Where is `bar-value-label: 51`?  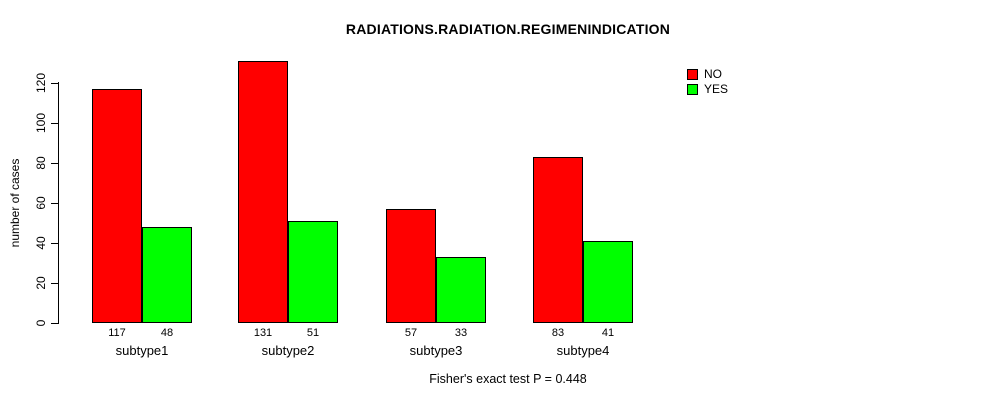 bar-value-label: 51 is located at coordinates (313, 333).